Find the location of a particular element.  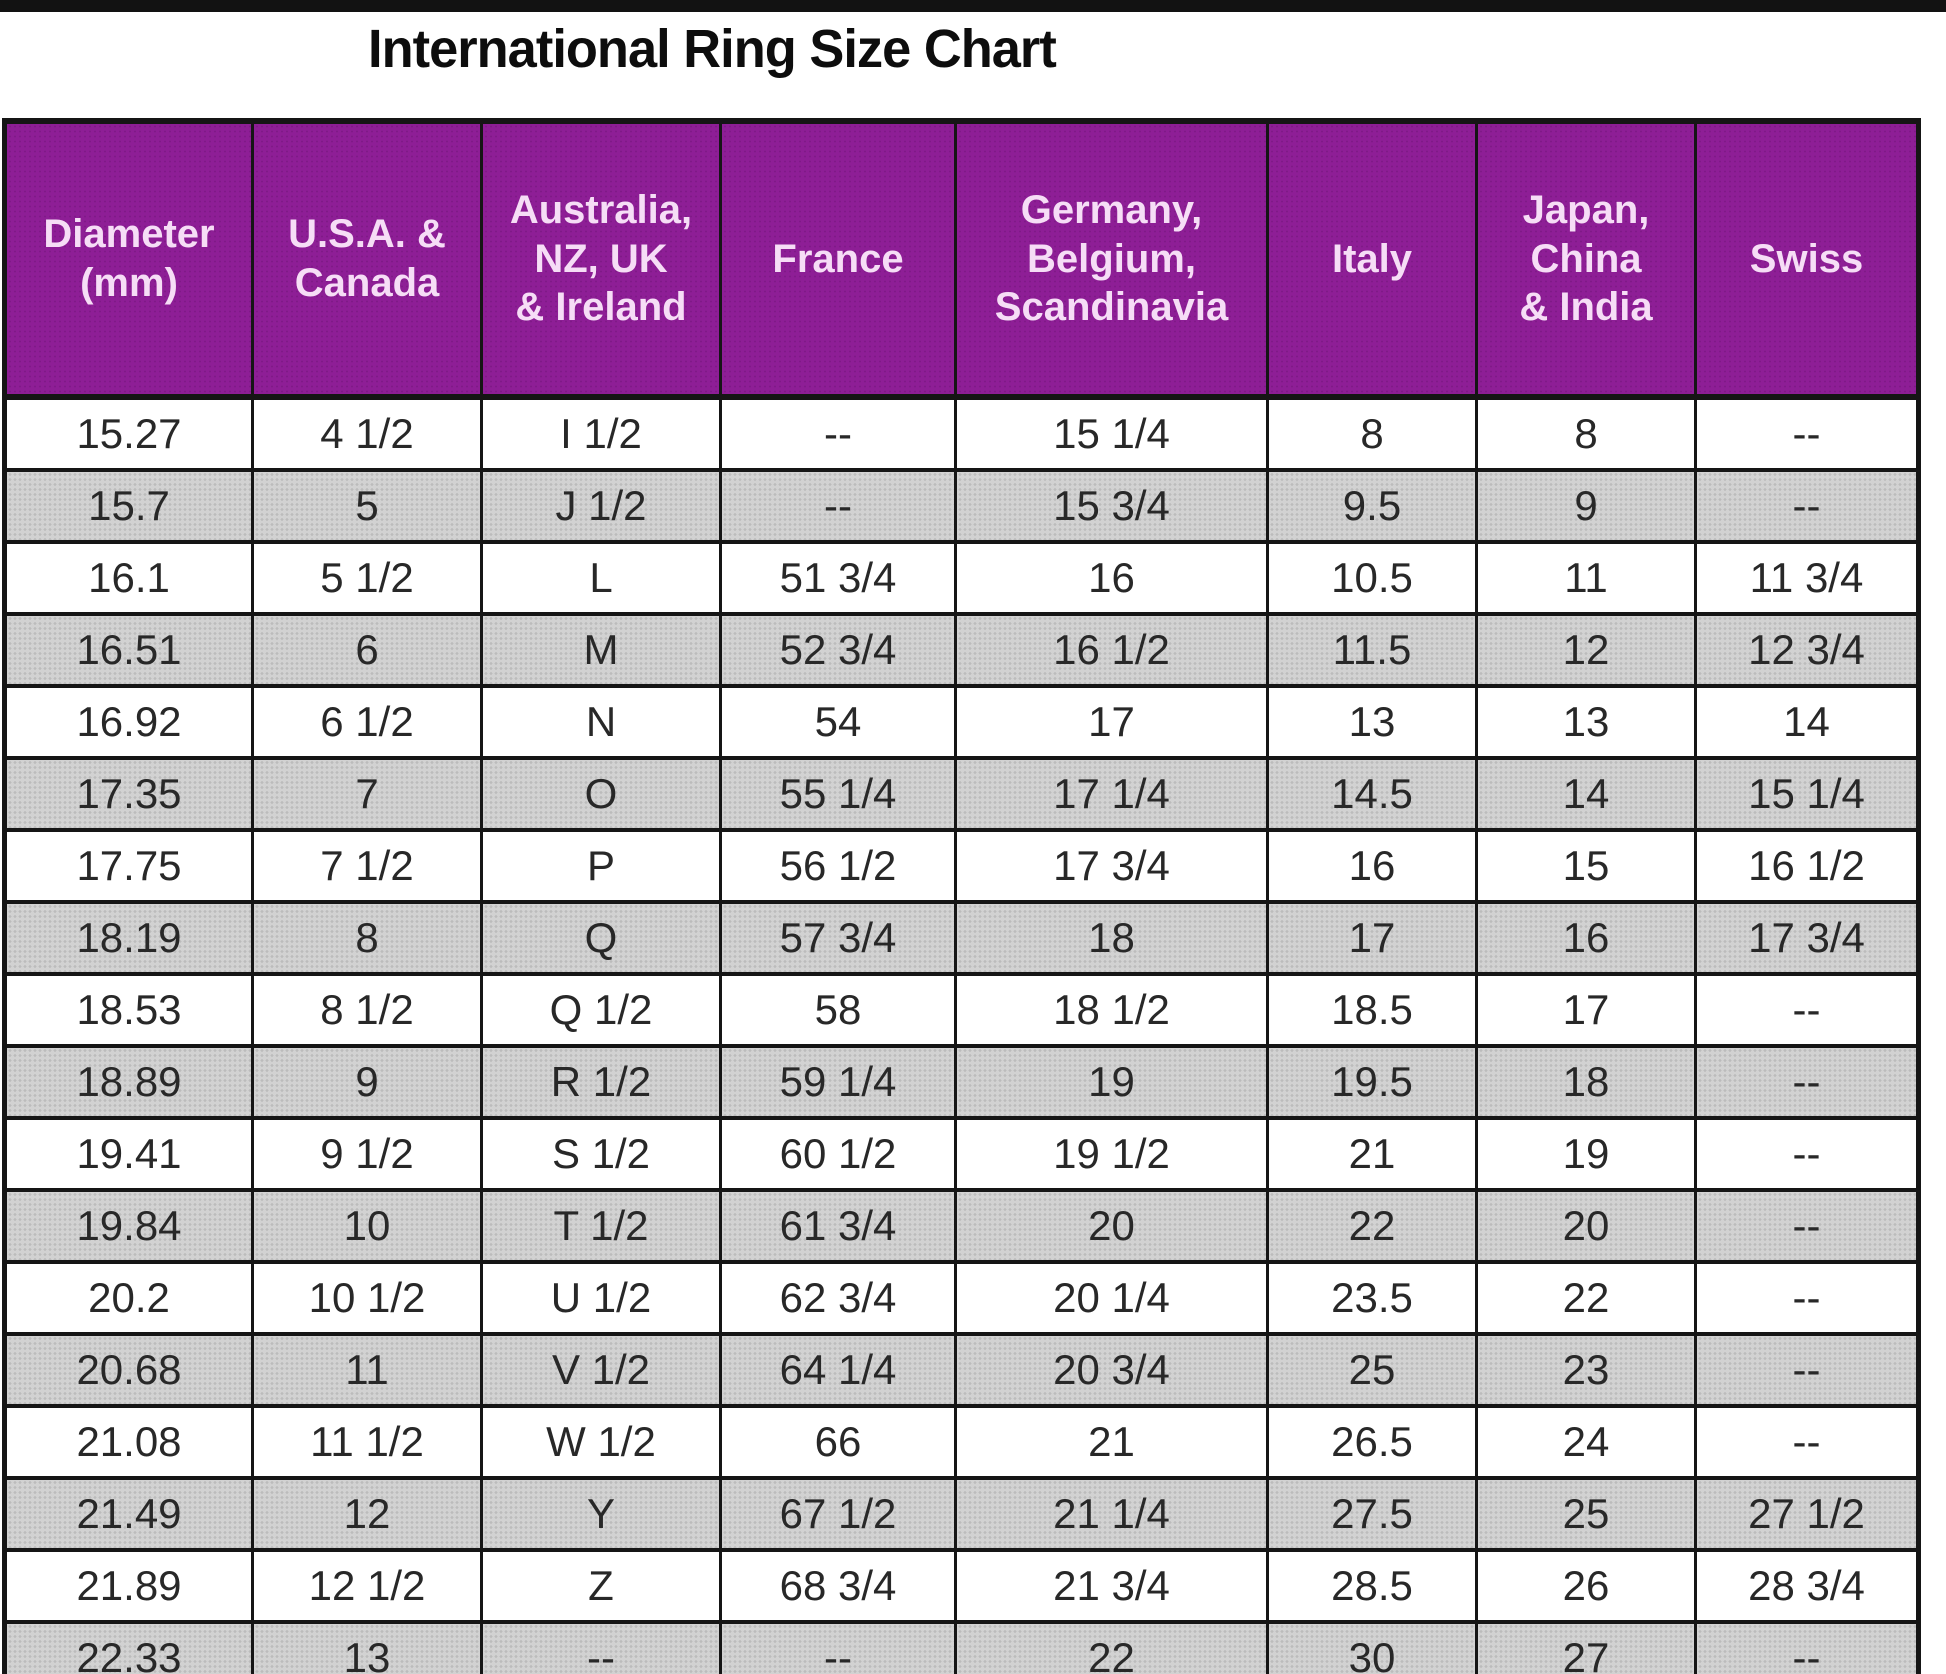

table-cell: 23.5 is located at coordinates (1372, 1298).